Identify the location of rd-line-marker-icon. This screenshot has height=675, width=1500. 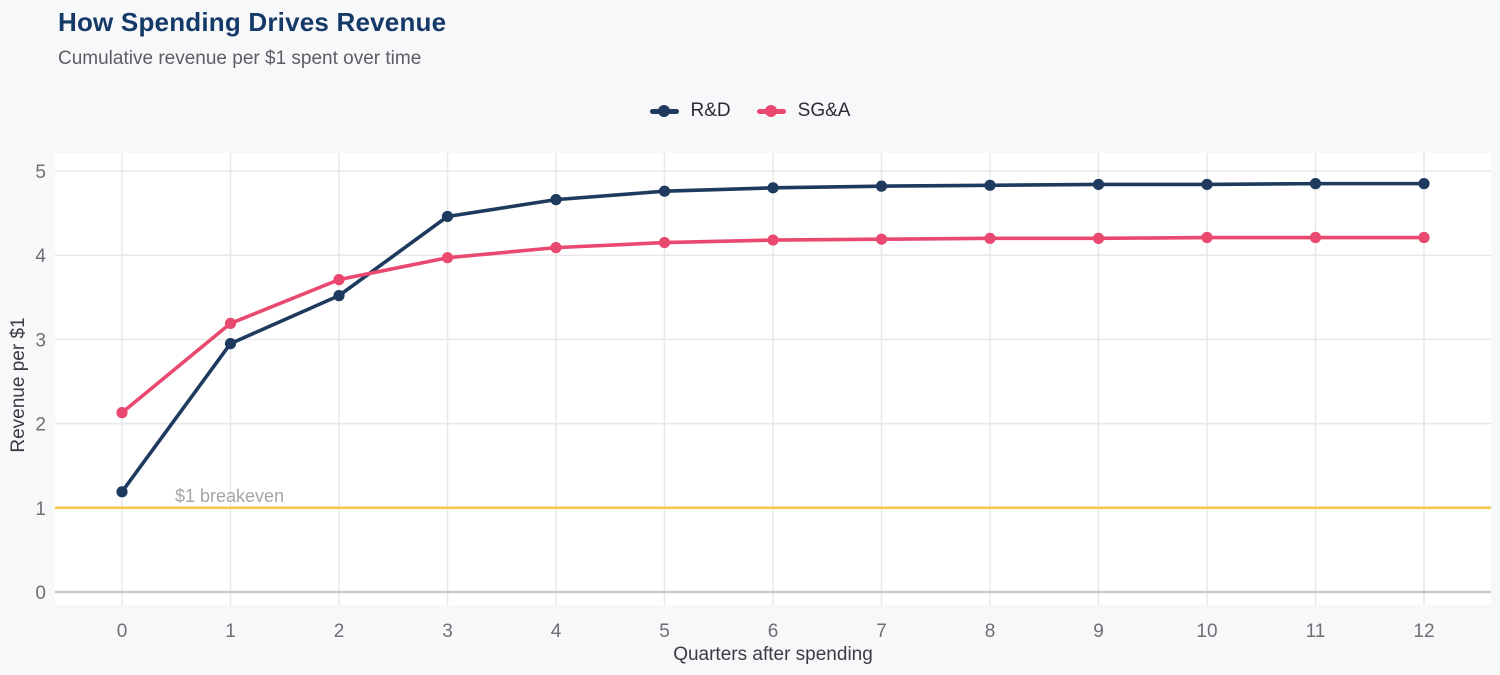
(664, 111).